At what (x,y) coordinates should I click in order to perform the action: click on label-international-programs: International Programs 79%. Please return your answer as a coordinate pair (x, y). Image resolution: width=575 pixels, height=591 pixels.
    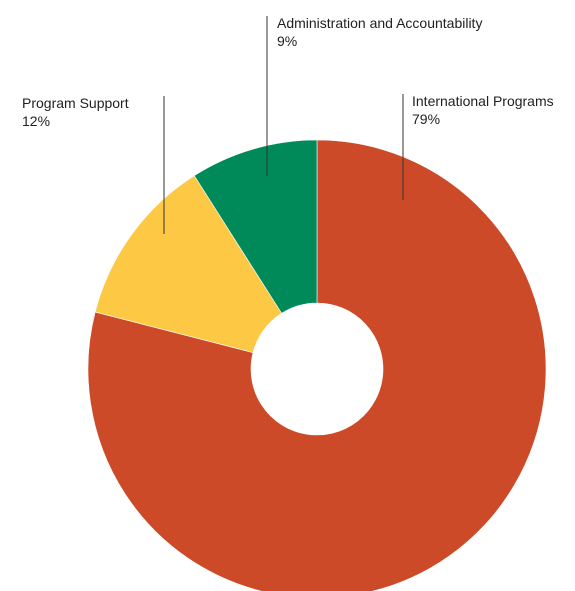
    Looking at the image, I should click on (478, 146).